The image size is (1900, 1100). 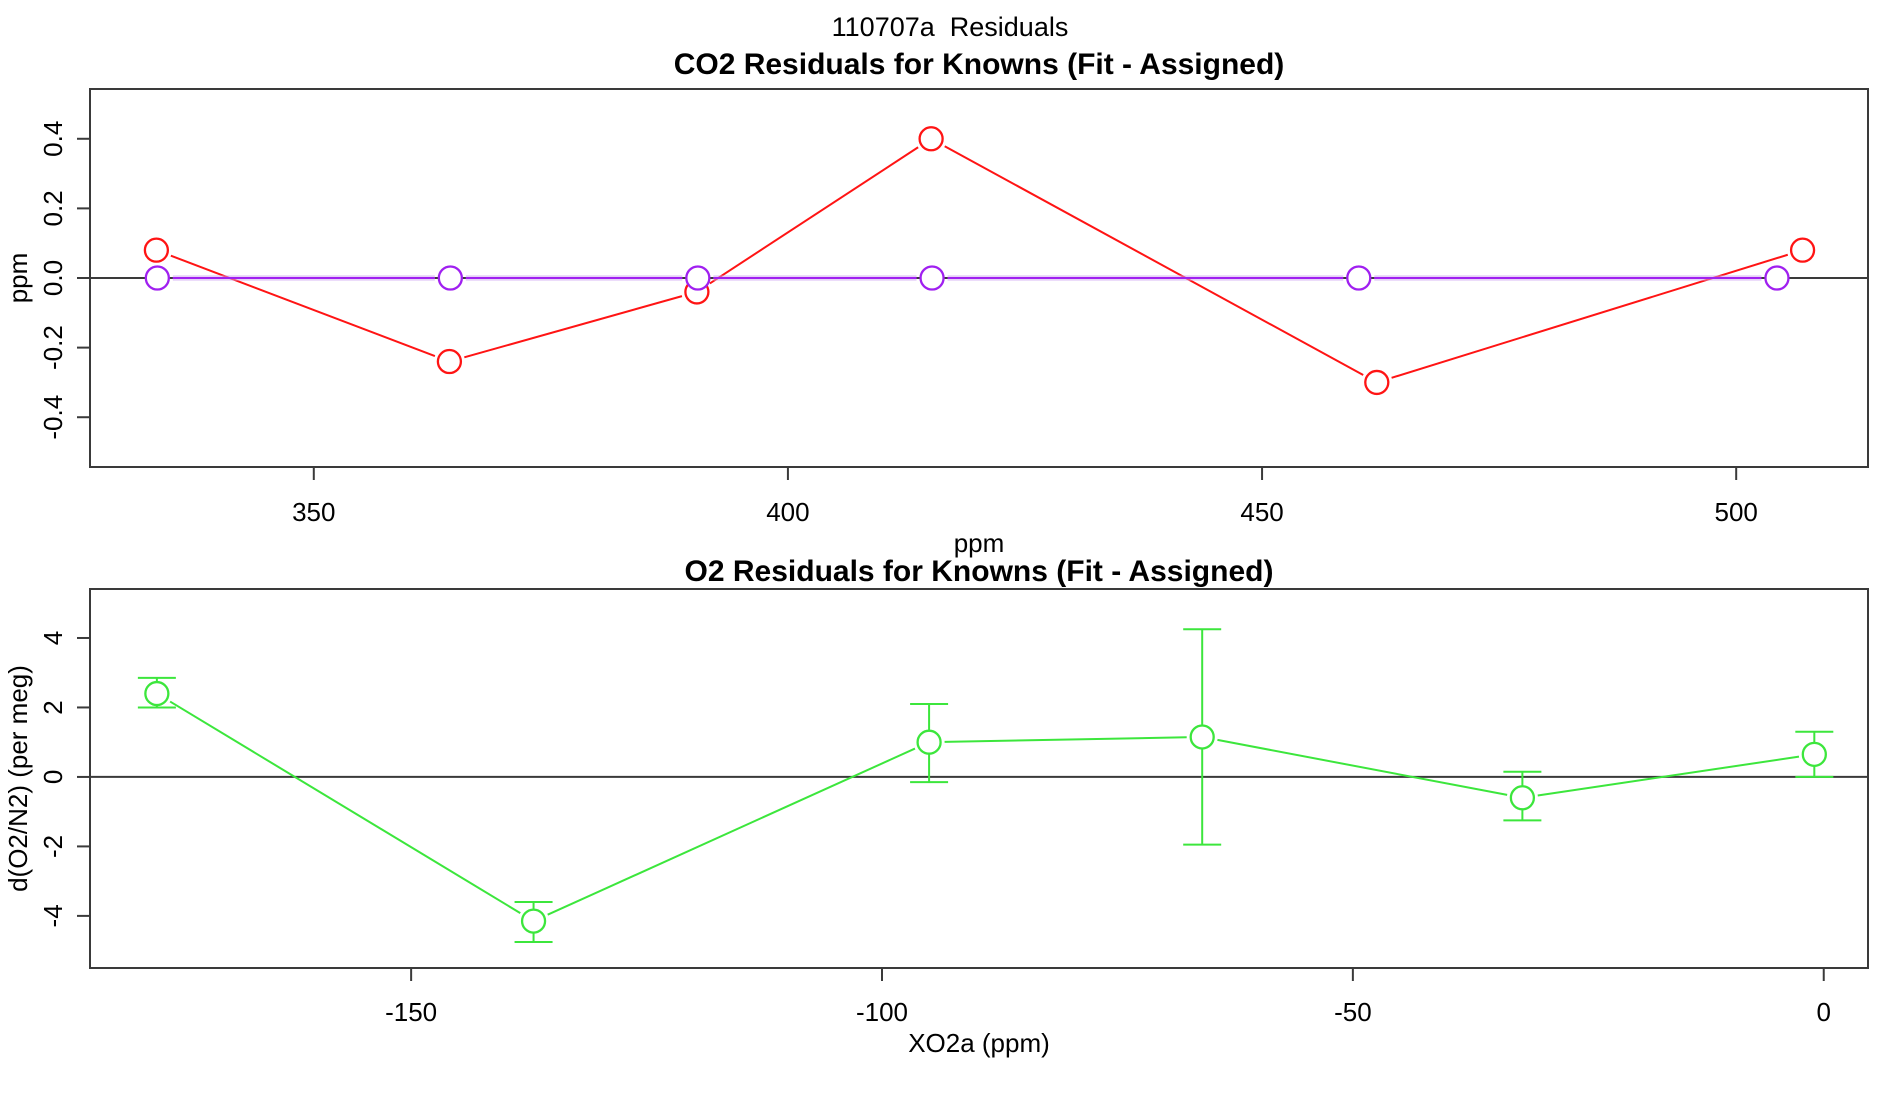 I want to click on x-tick-label: -100, so click(x=882, y=1012).